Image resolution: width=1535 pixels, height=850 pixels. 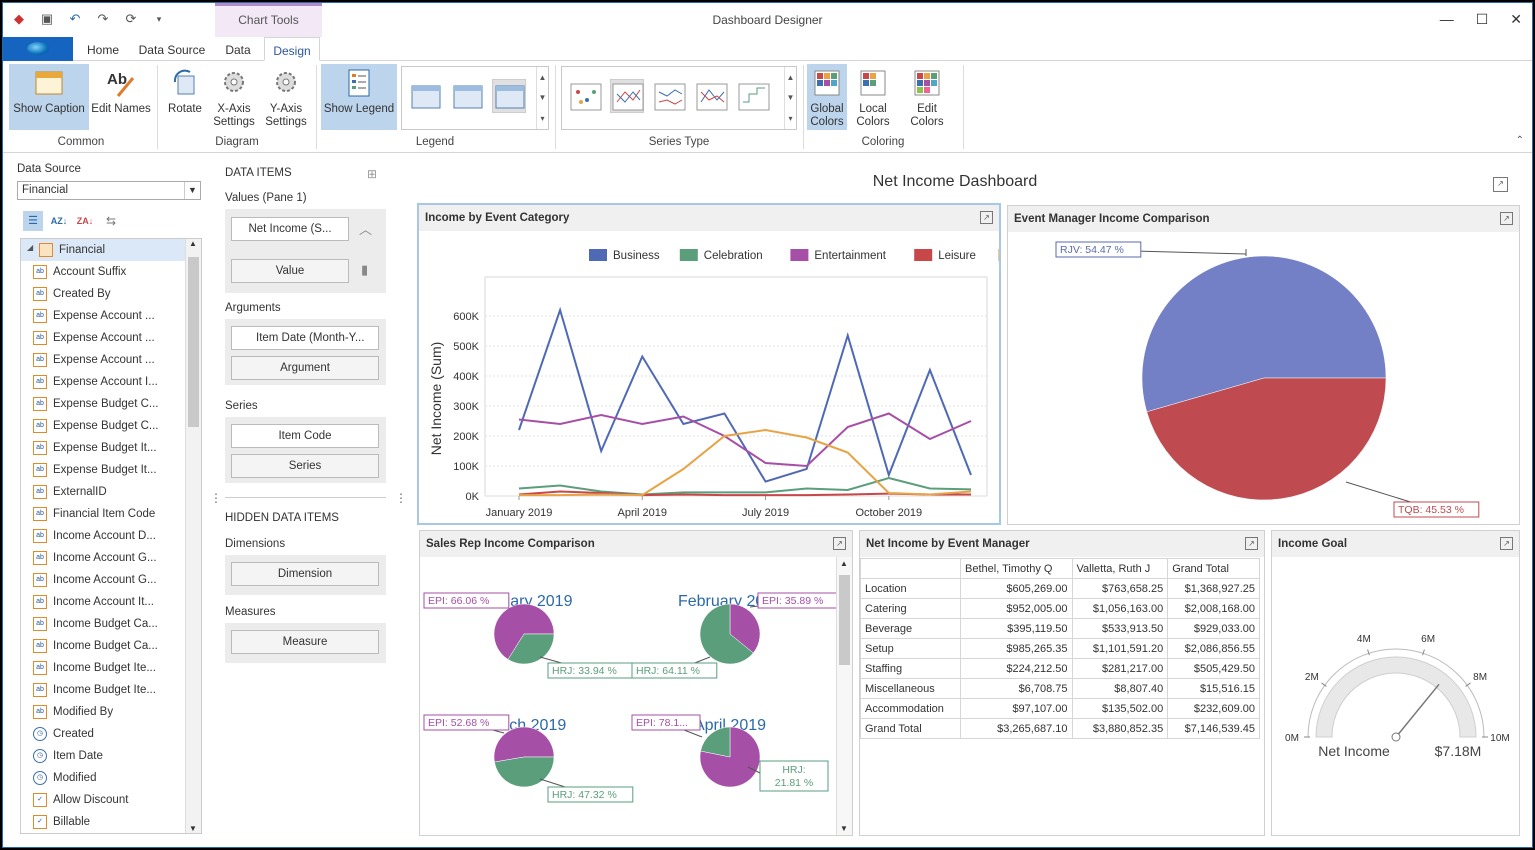 I want to click on bar-chart-icon: ▮, so click(x=365, y=269).